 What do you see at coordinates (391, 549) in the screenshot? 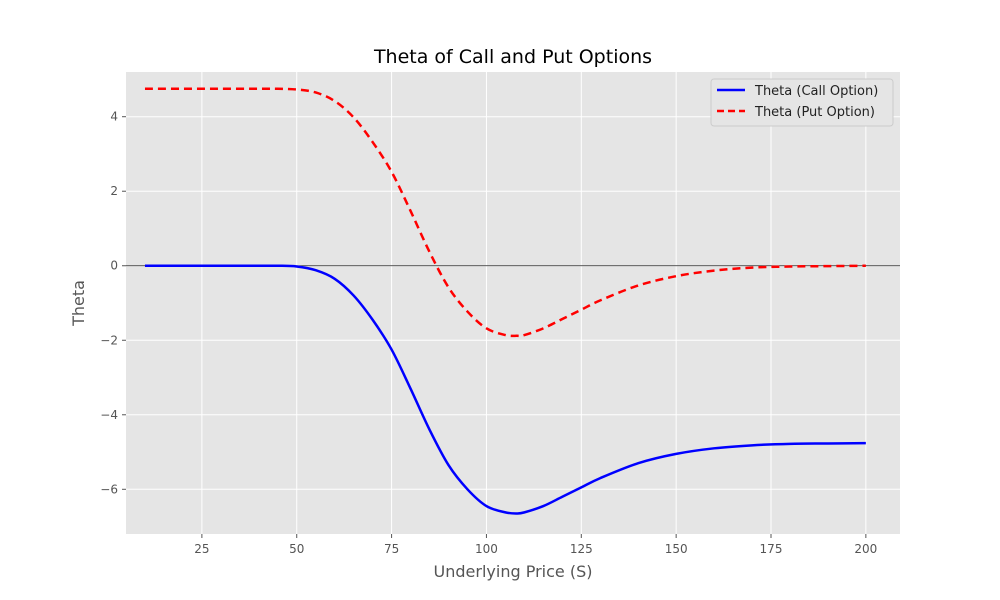
I see `x-tick-label: 75` at bounding box center [391, 549].